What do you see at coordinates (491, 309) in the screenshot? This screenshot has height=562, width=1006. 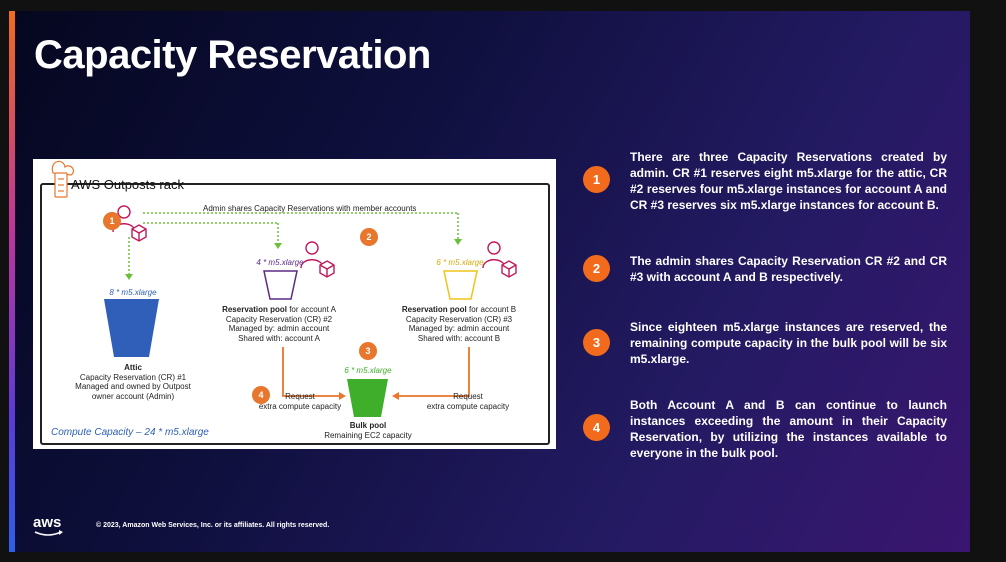 I see `pool-b-title-rest: for account B` at bounding box center [491, 309].